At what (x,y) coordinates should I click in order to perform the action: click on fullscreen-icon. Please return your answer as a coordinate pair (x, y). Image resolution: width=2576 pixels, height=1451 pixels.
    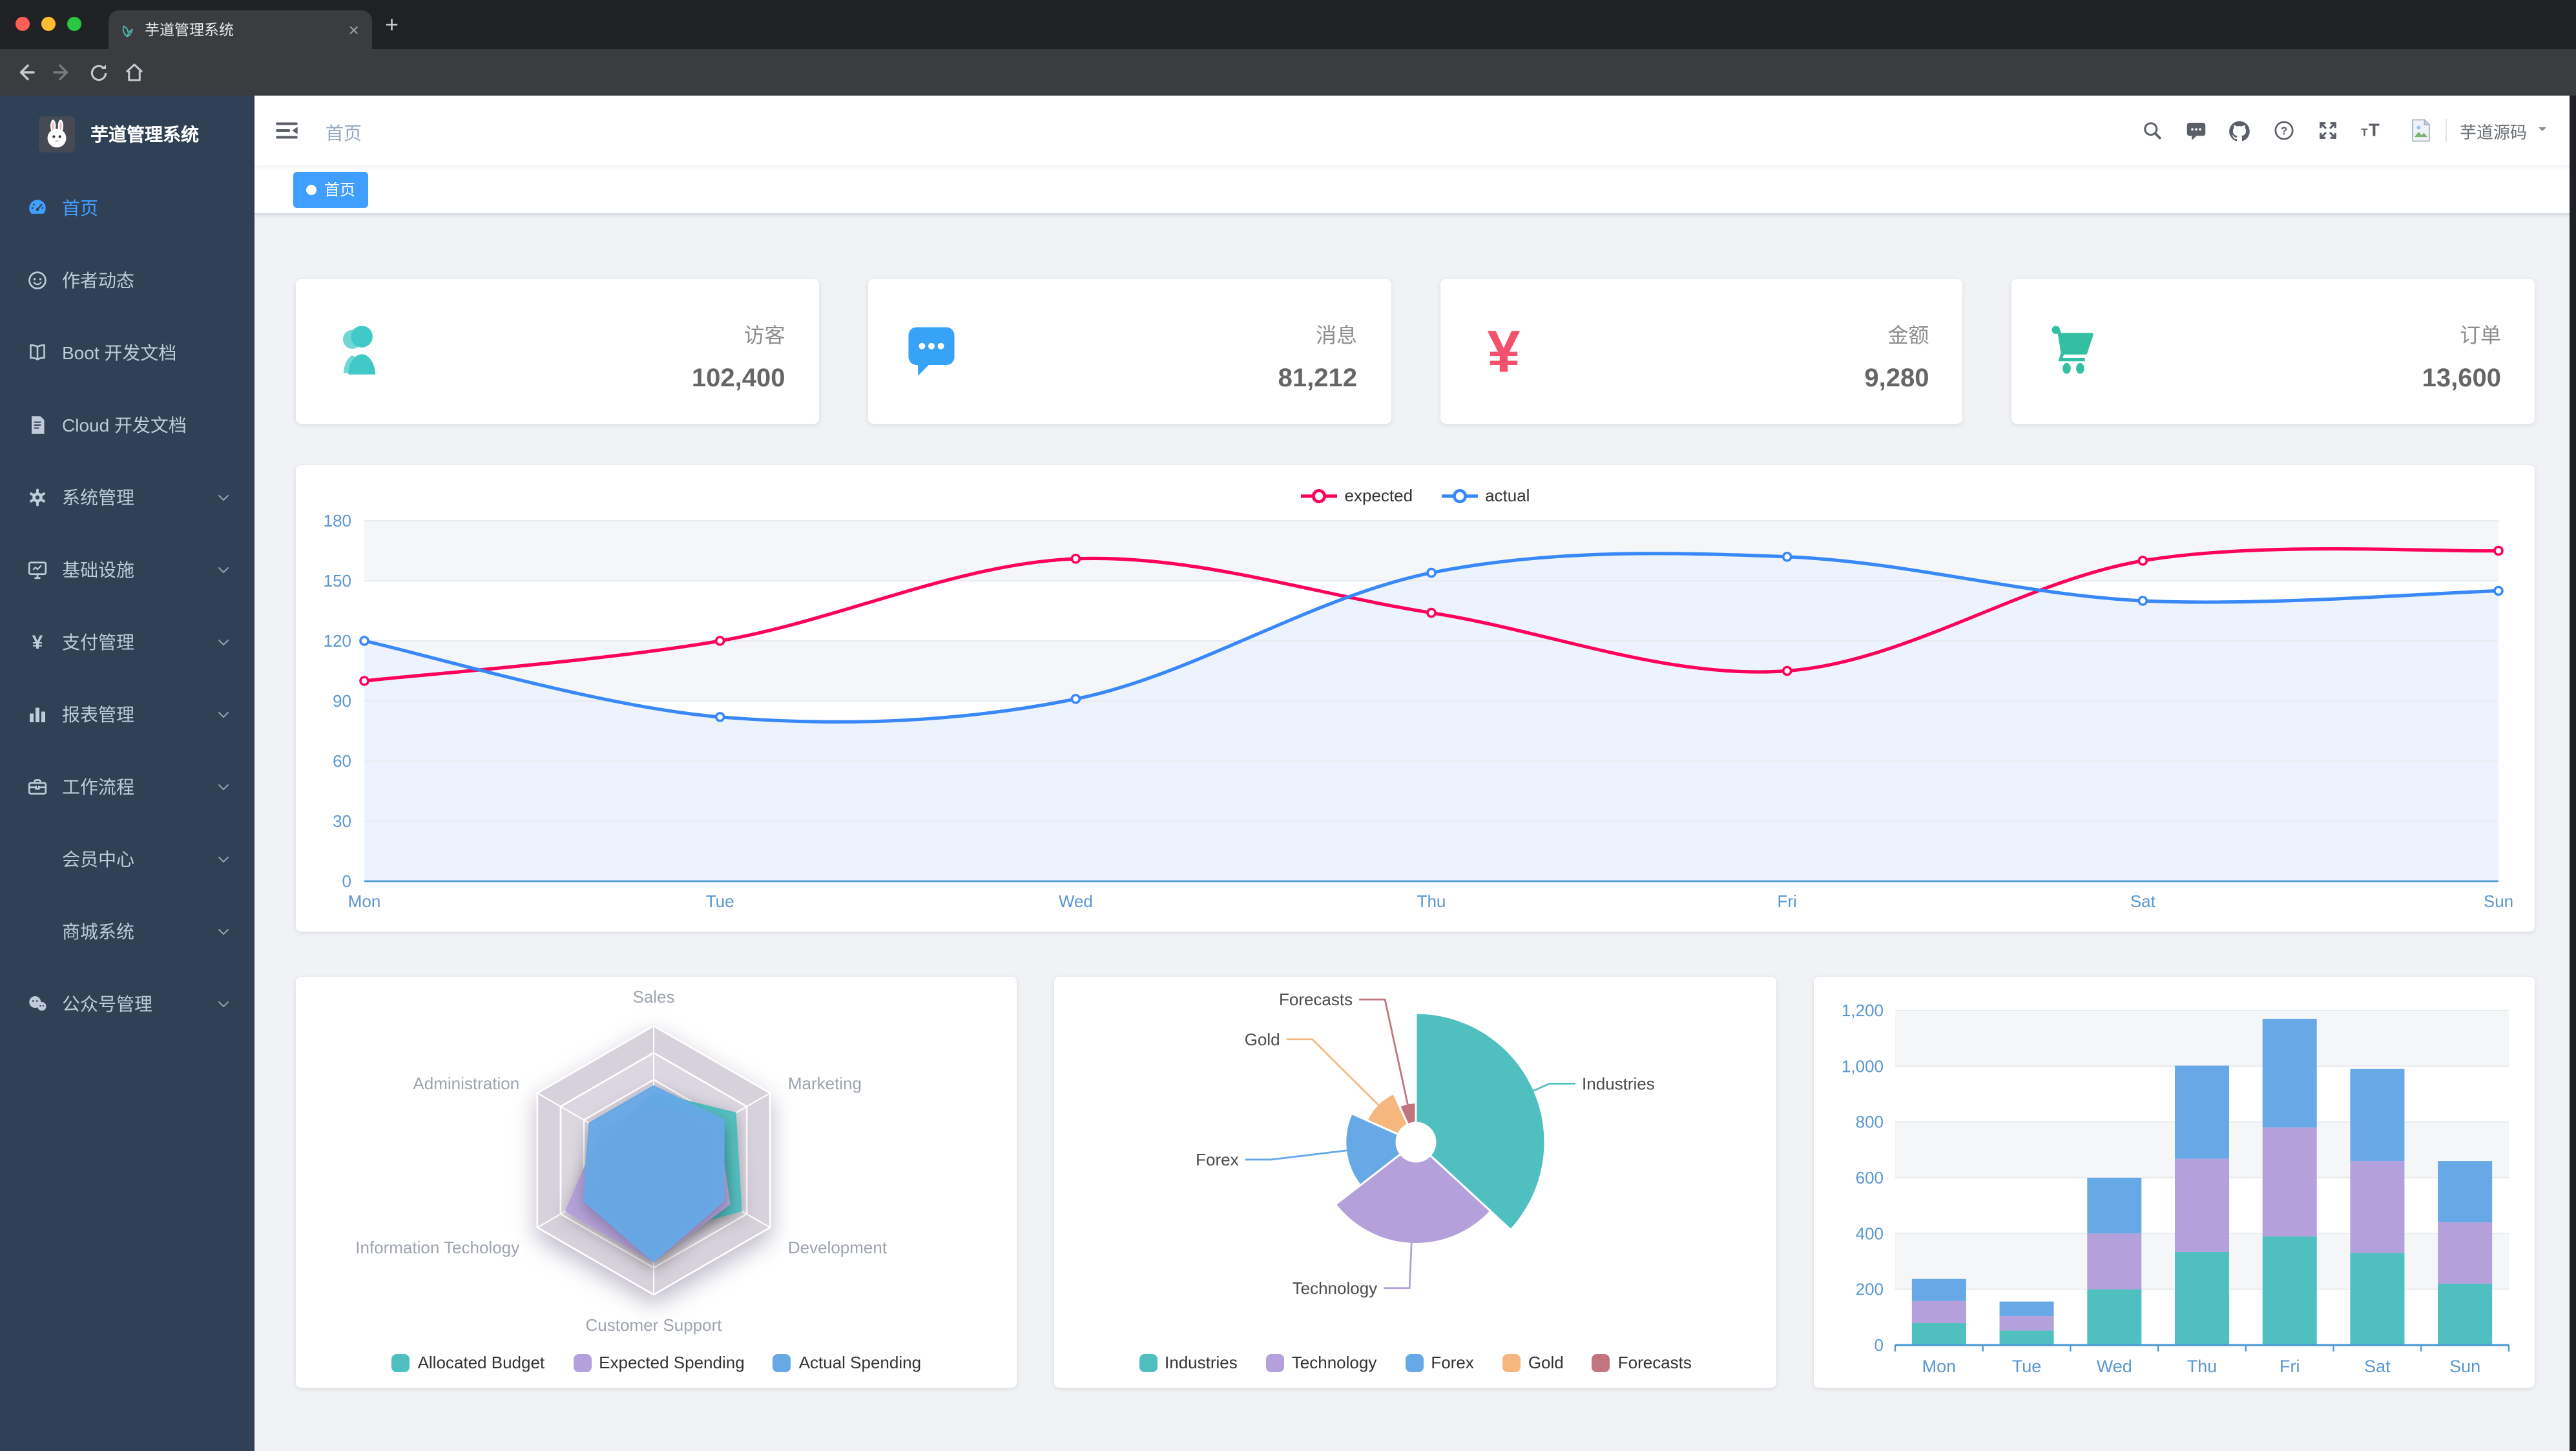
    Looking at the image, I should click on (2328, 130).